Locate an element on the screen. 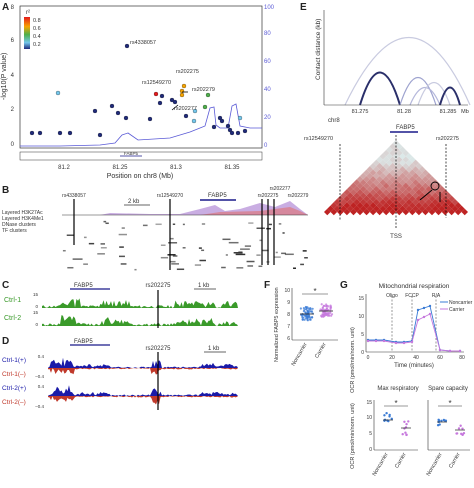  a-snp-label-4: rs202277 is located at coordinates (185, 109).